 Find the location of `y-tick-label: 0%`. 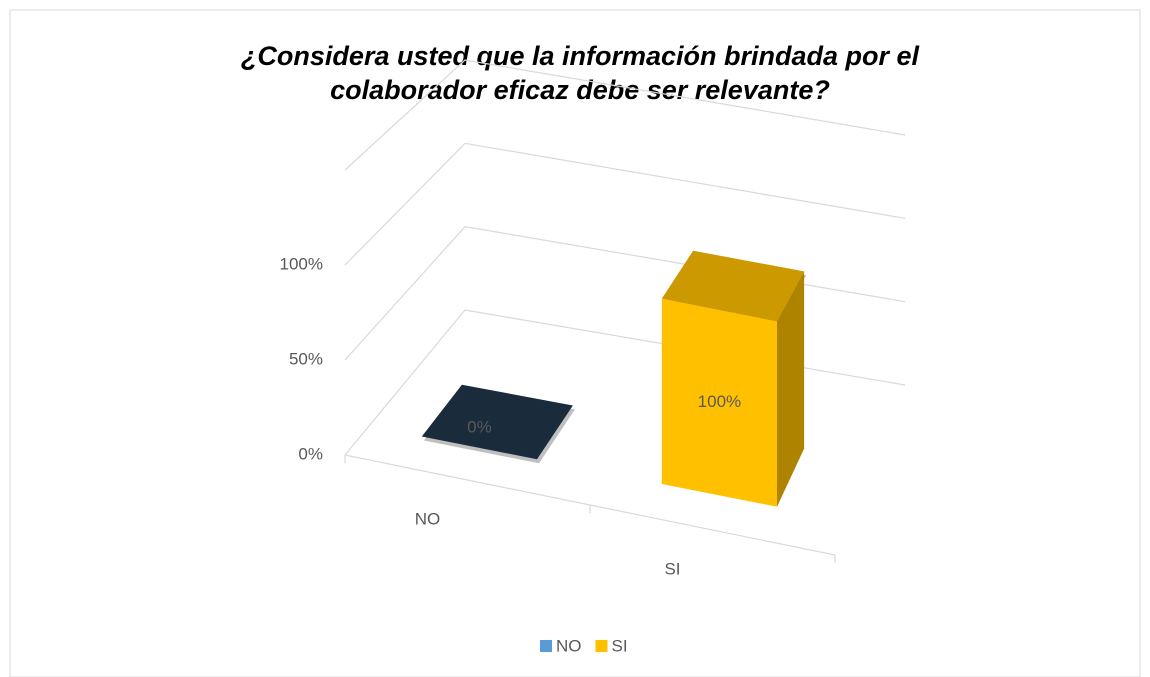

y-tick-label: 0% is located at coordinates (310, 453).